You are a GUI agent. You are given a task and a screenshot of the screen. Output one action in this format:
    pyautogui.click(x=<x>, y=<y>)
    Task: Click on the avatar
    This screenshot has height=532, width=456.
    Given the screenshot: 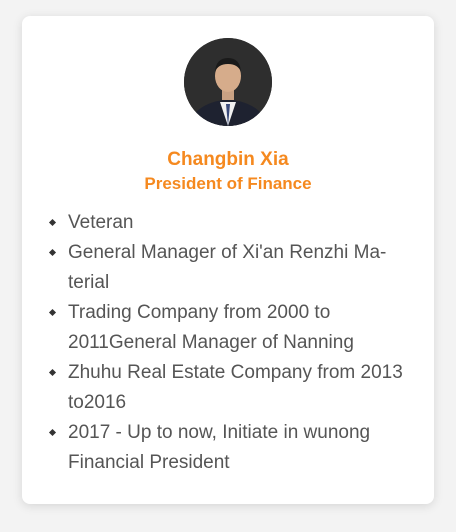 What is the action you would take?
    pyautogui.click(x=228, y=82)
    